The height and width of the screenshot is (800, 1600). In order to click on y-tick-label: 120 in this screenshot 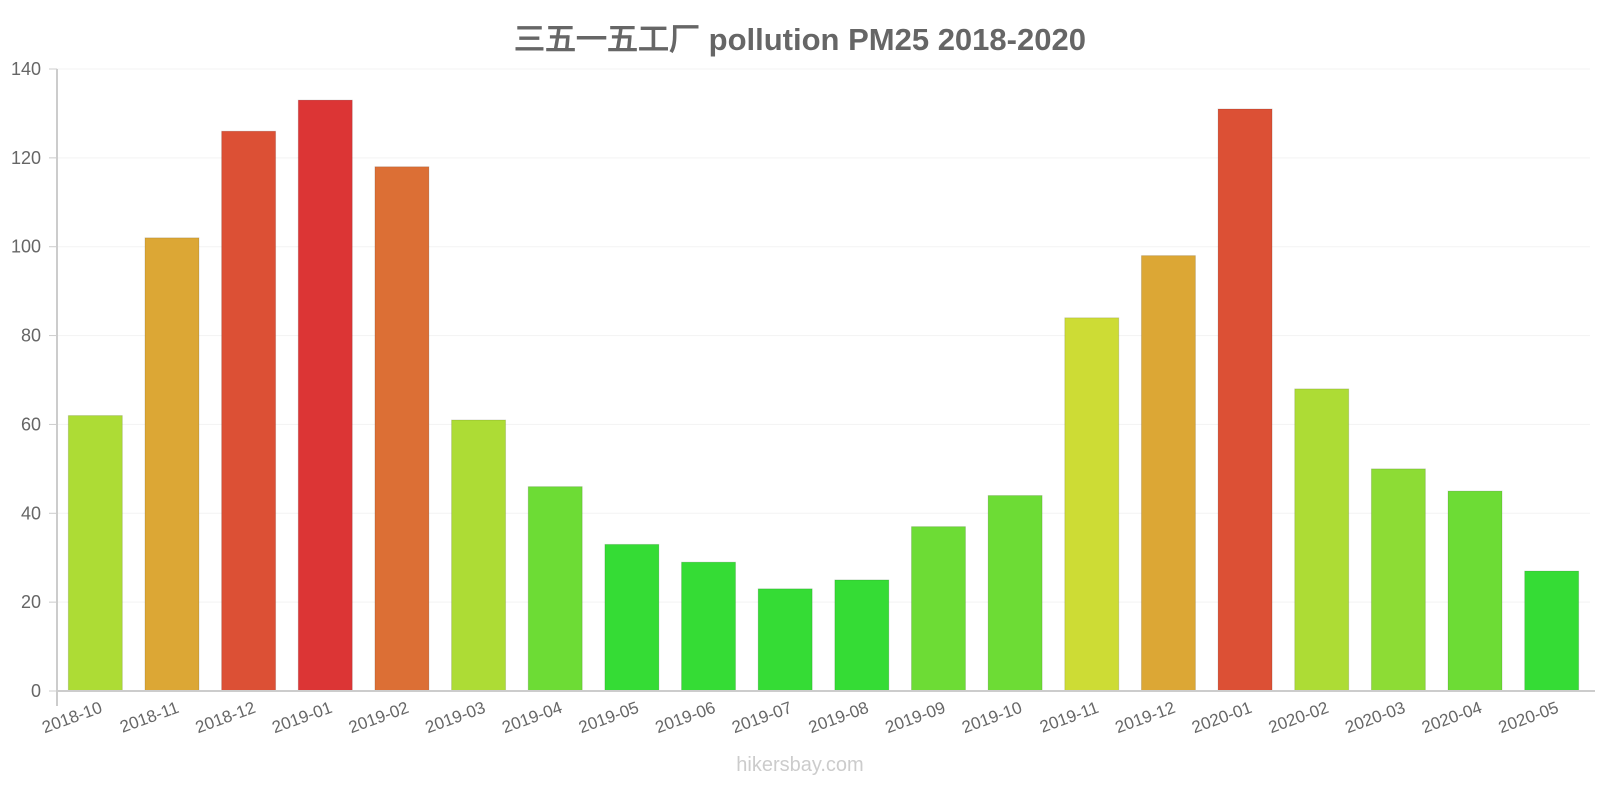, I will do `click(26, 158)`.